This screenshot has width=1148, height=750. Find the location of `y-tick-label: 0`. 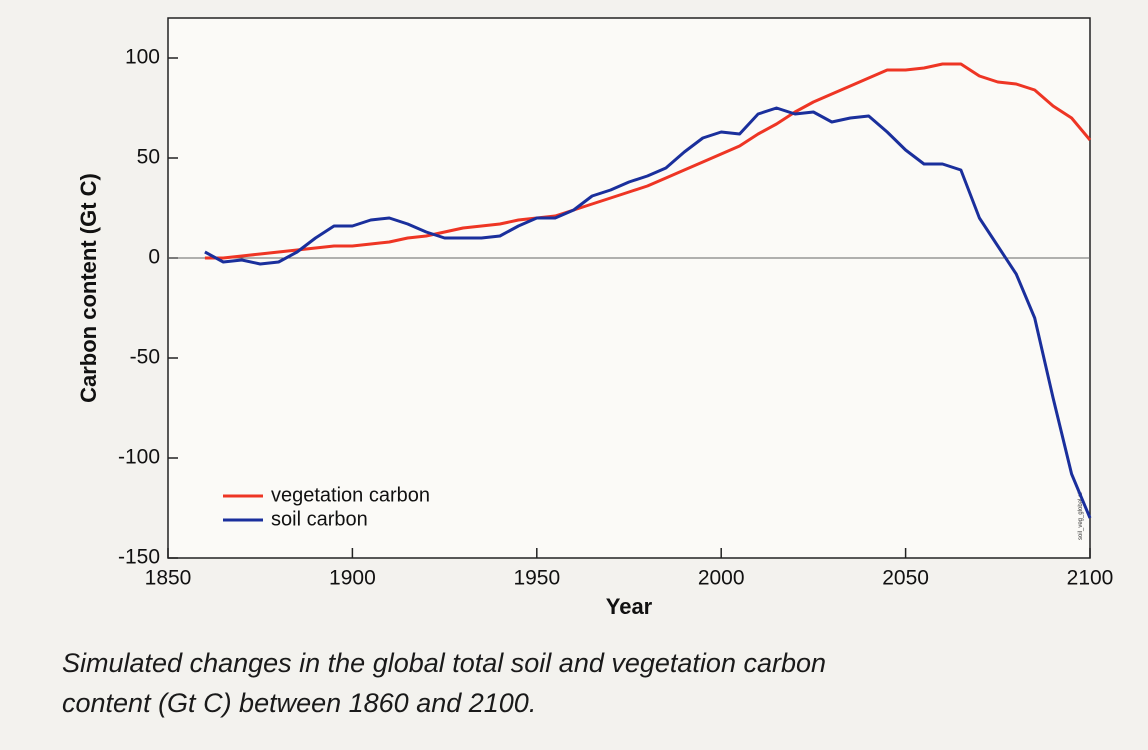

y-tick-label: 0 is located at coordinates (154, 257).